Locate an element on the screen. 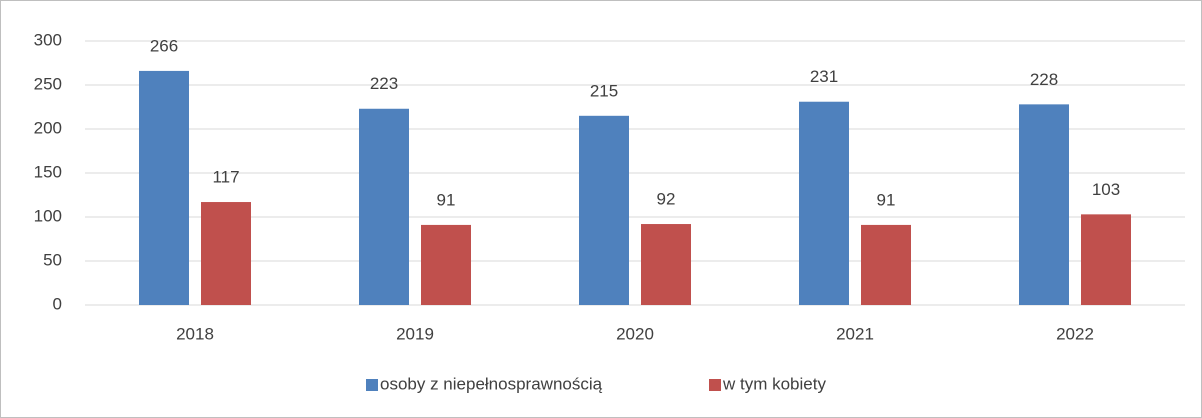 The width and height of the screenshot is (1202, 418). x-tick-label: 2018 is located at coordinates (195, 333).